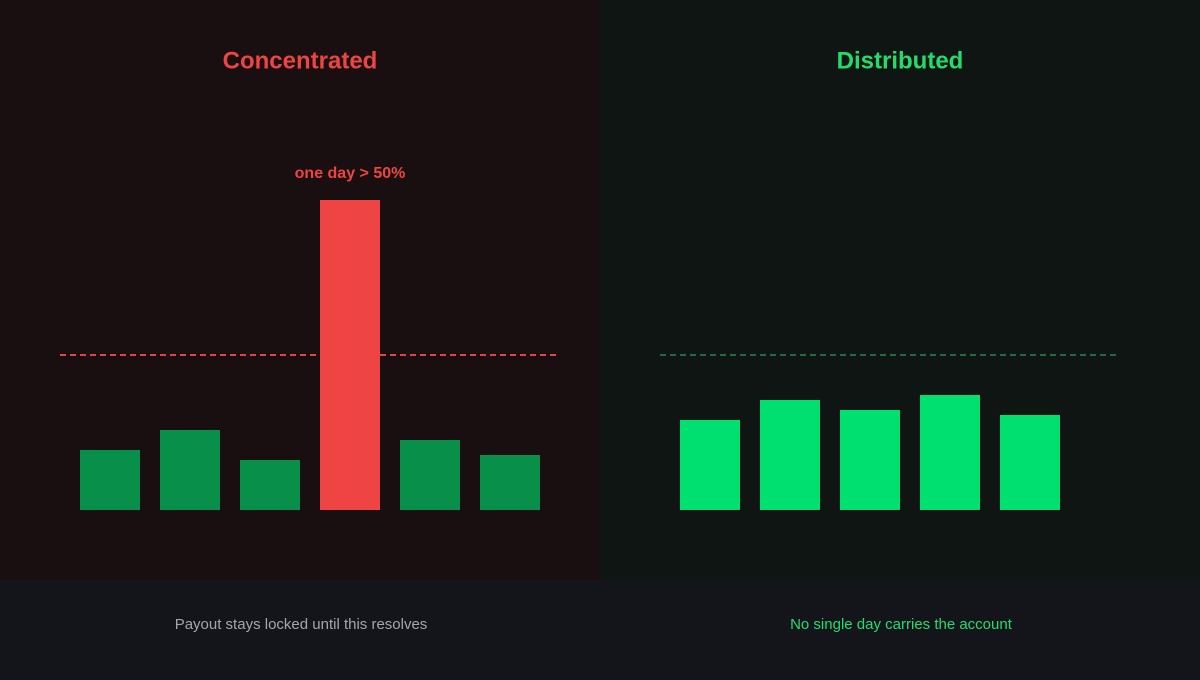  Describe the element at coordinates (900, 60) in the screenshot. I see `panel-title: Distributed` at that location.